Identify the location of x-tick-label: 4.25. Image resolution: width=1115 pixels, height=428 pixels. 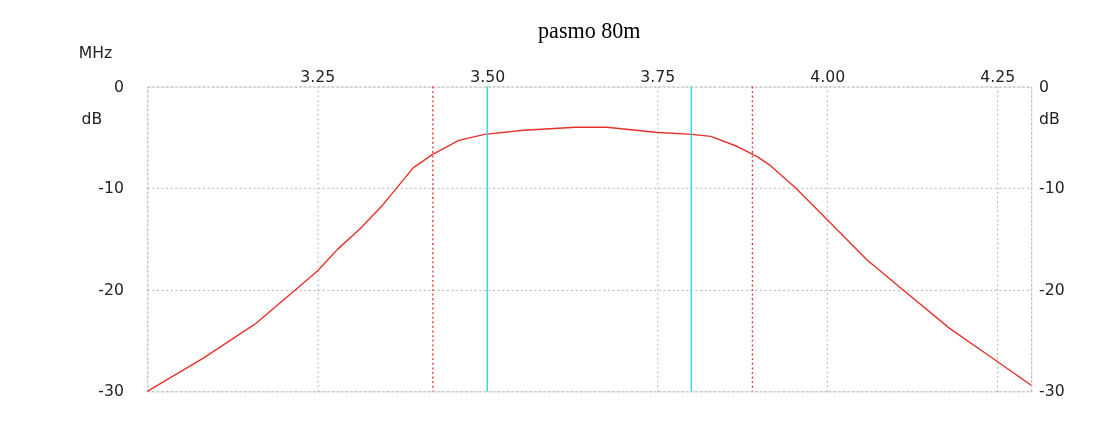
(998, 76).